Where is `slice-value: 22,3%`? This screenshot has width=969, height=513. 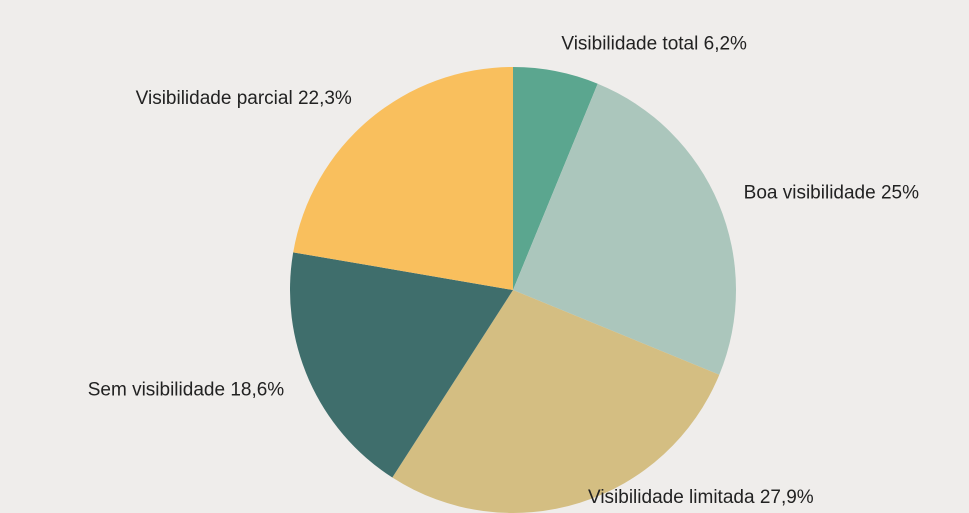
slice-value: 22,3% is located at coordinates (325, 98).